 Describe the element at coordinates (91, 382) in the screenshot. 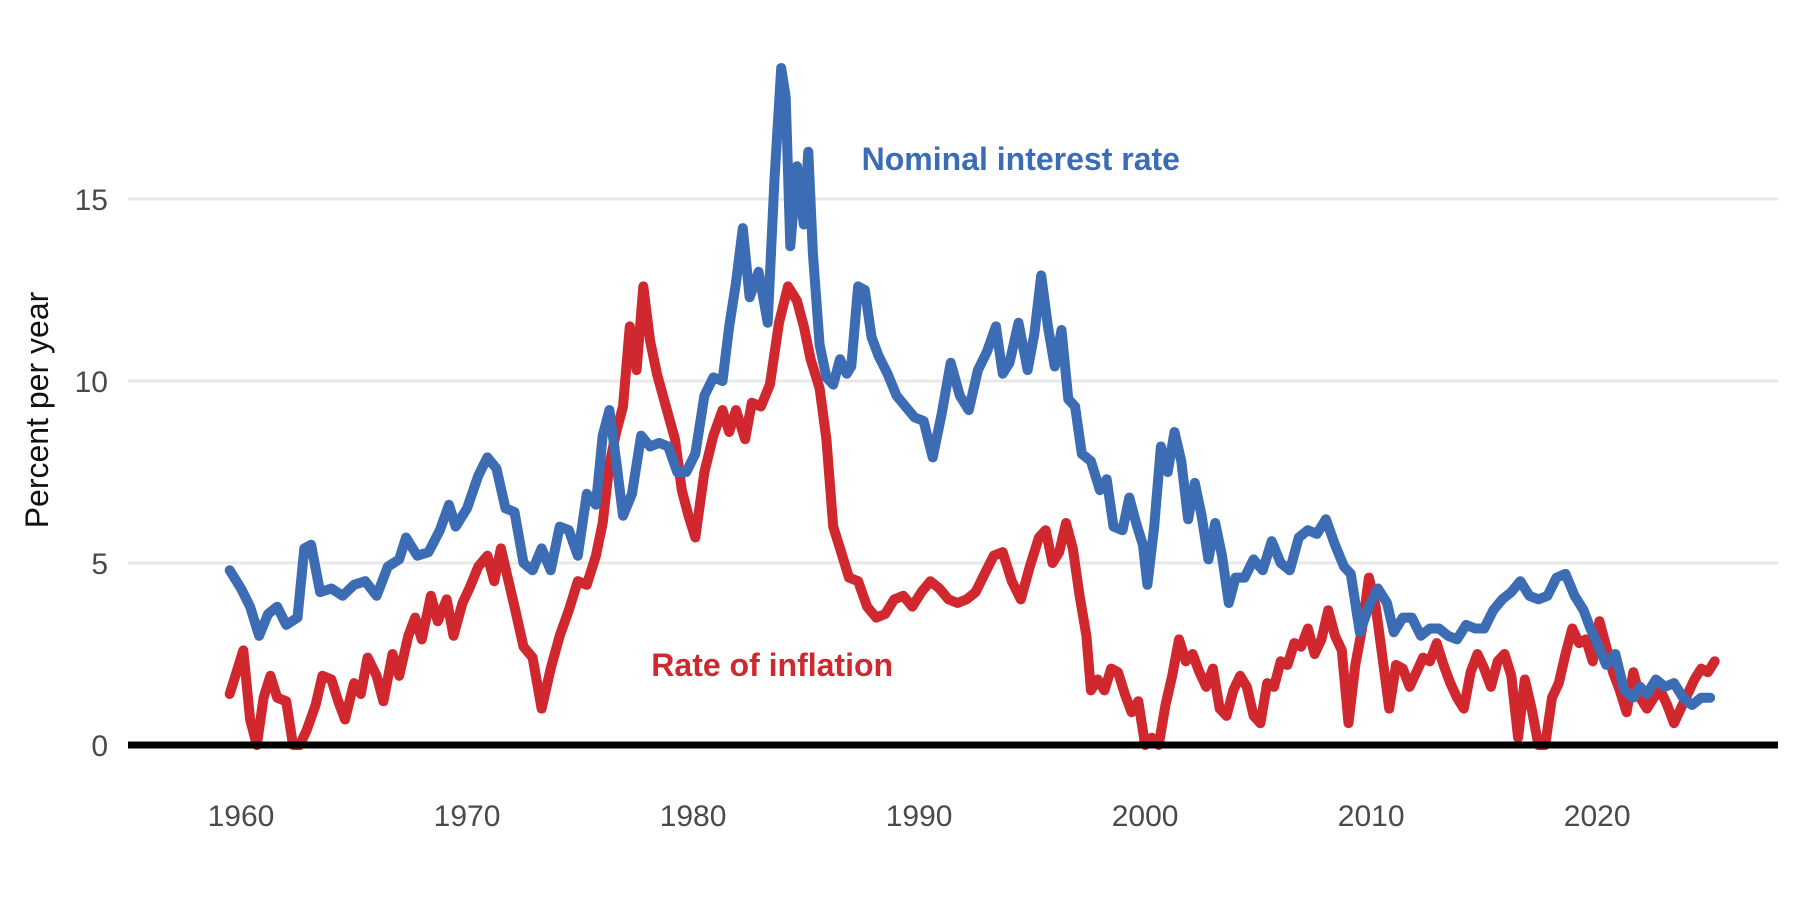

I see `y-tick-label-10: 10` at that location.